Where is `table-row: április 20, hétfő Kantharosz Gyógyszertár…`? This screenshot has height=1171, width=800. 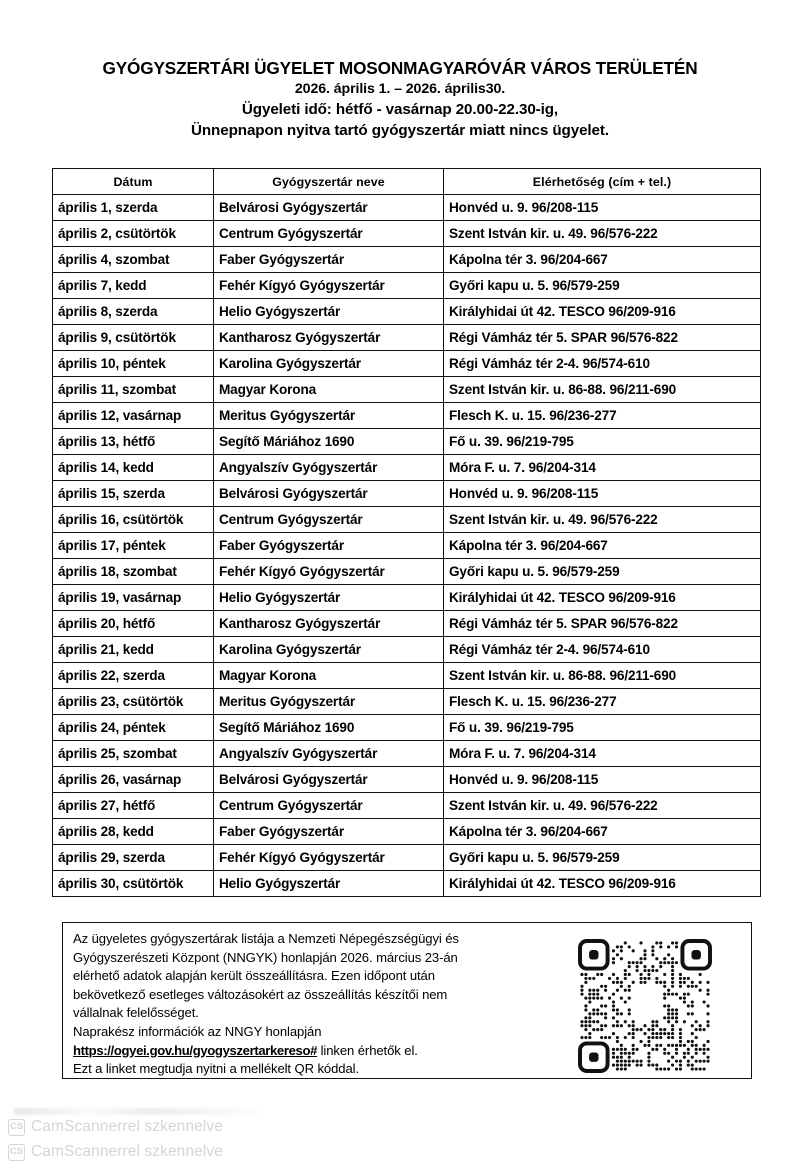
table-row: április 20, hétfő Kantharosz Gyógyszertár… is located at coordinates (406, 623).